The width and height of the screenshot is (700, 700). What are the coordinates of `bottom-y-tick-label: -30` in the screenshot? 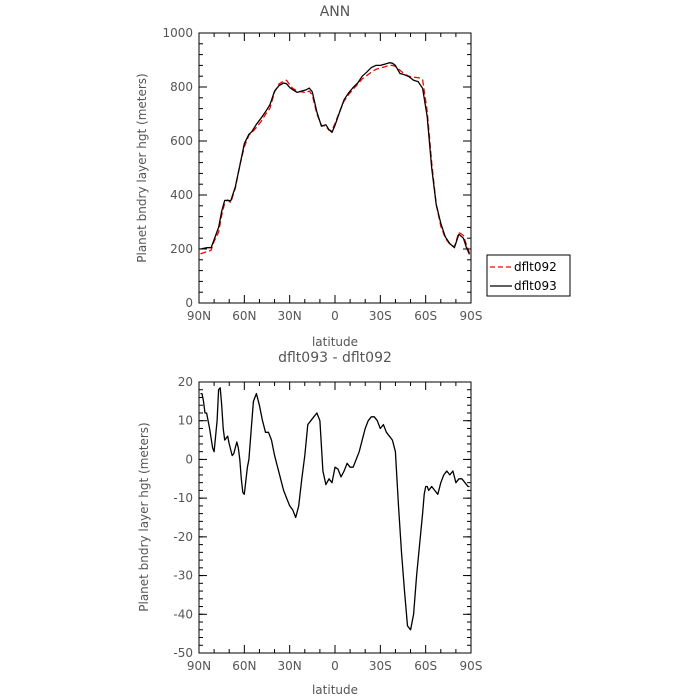 It's located at (183, 576).